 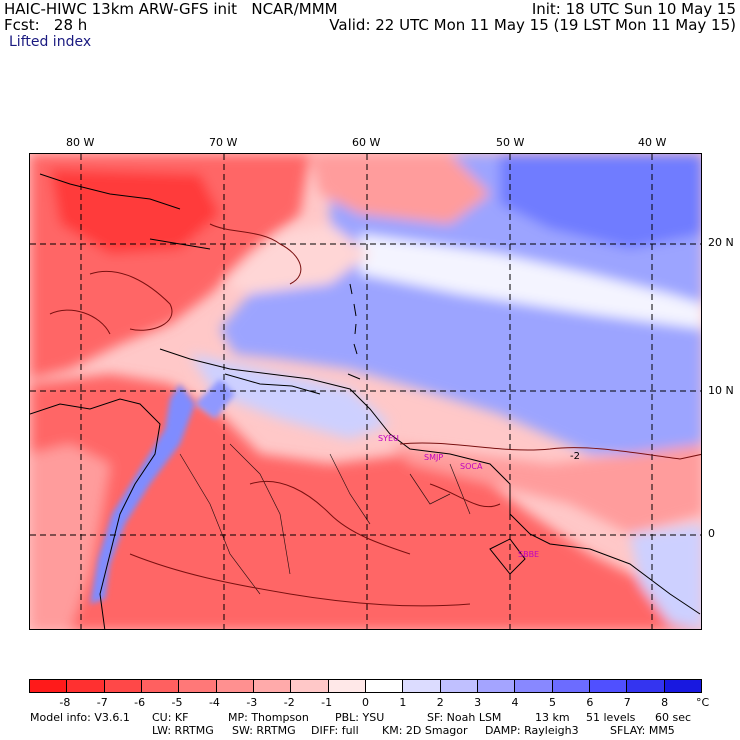 What do you see at coordinates (510, 142) in the screenshot?
I see `lon-label-50w: 50 W` at bounding box center [510, 142].